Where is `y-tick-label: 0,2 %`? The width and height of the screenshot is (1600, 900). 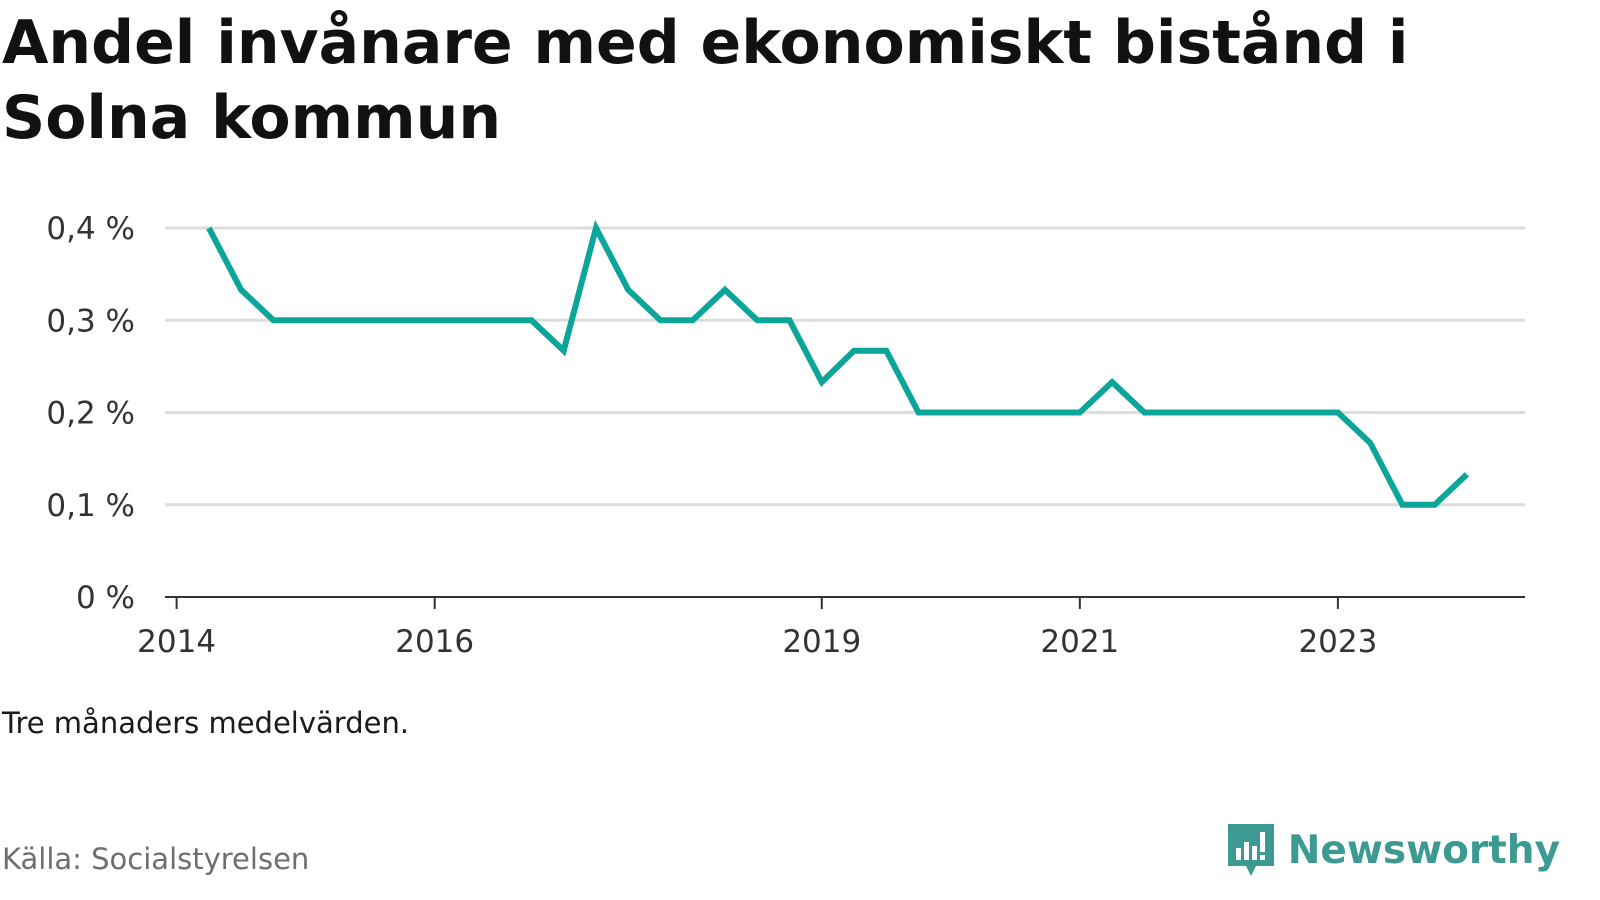
y-tick-label: 0,2 % is located at coordinates (90, 414).